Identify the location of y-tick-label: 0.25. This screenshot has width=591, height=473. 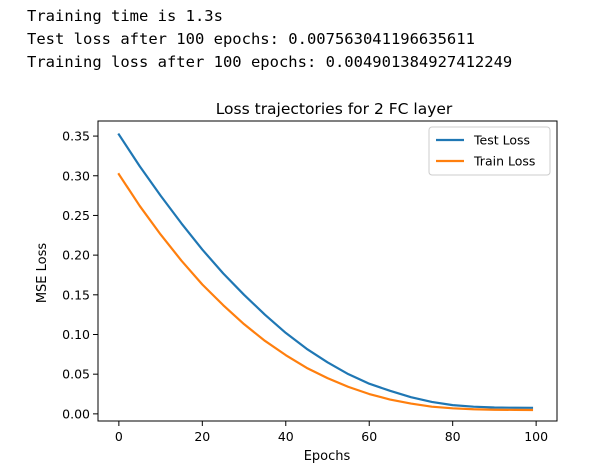
(76, 215).